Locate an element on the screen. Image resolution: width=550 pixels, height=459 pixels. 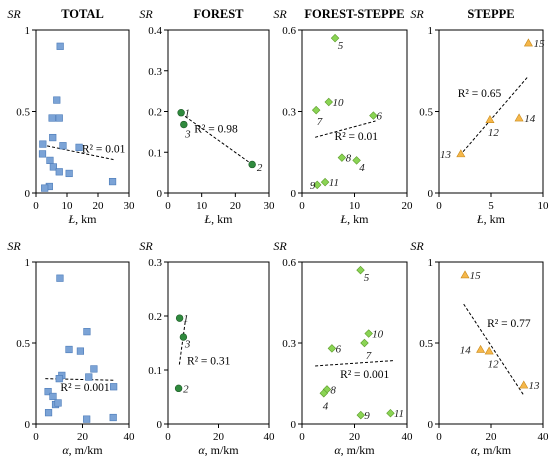
r2-label: R² = 0.31 is located at coordinates (209, 362).